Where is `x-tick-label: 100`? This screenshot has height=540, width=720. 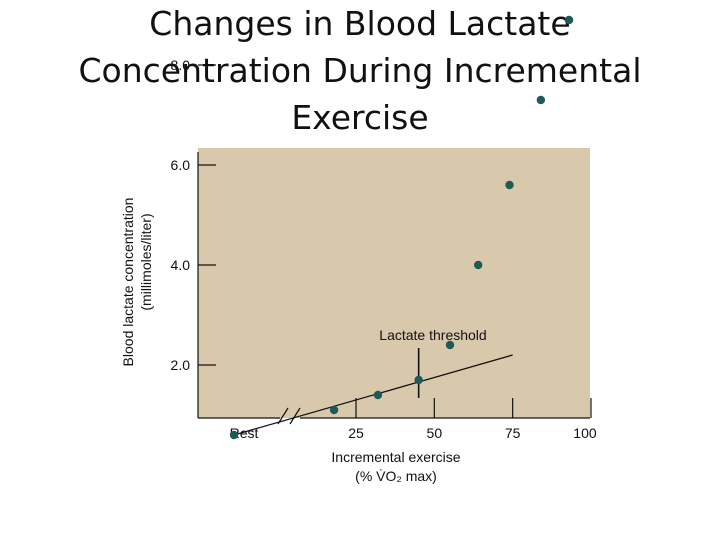 x-tick-label: 100 is located at coordinates (585, 433).